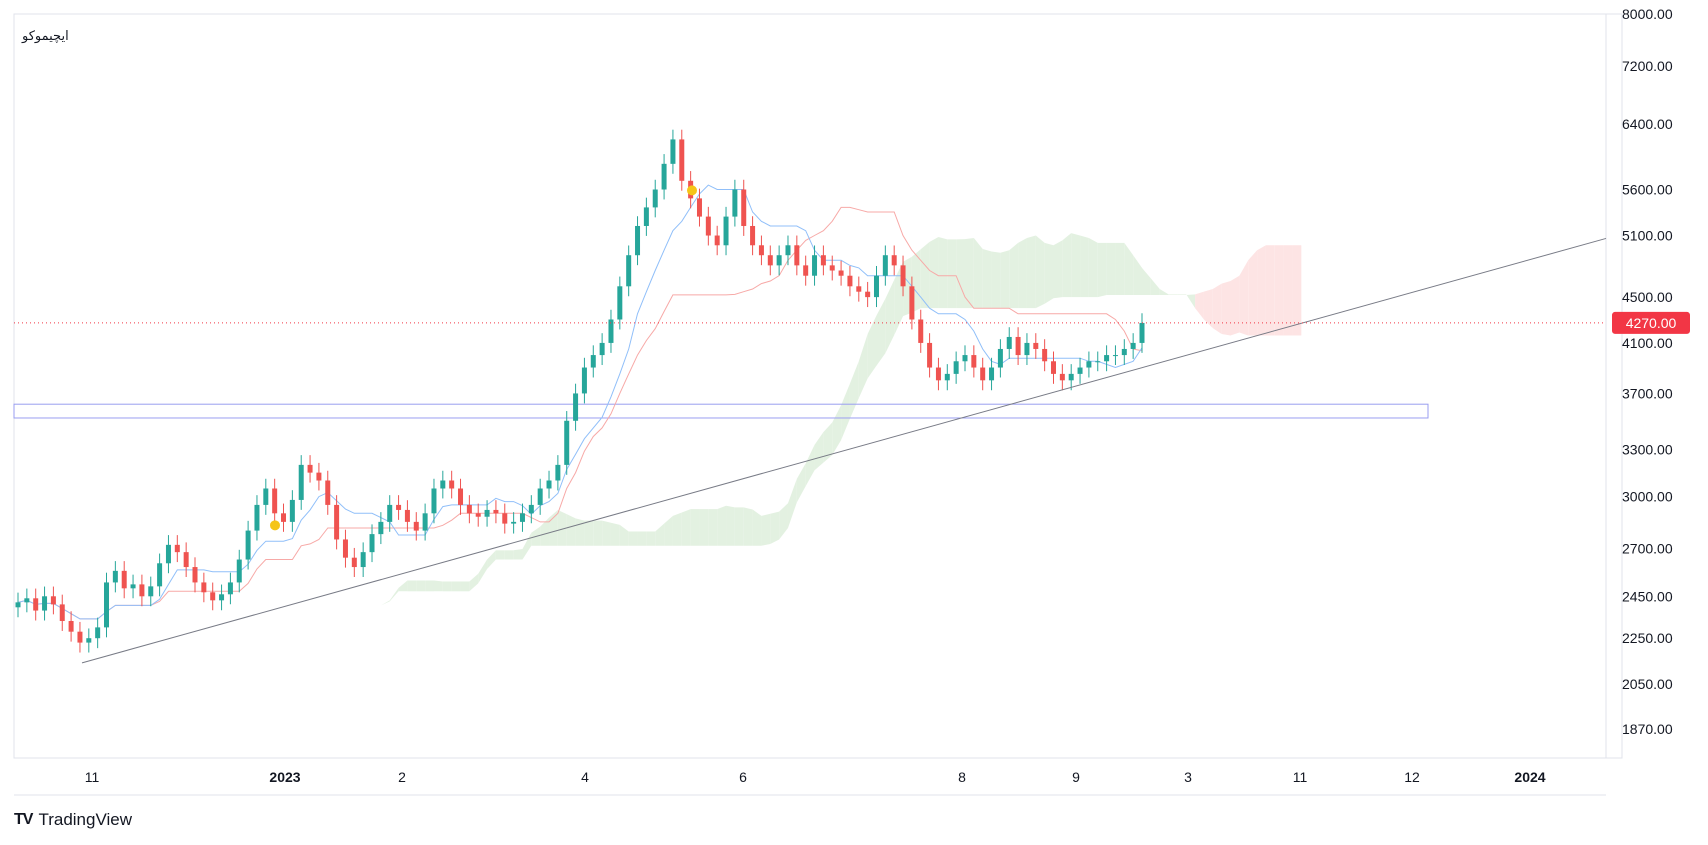 Image resolution: width=1708 pixels, height=845 pixels. What do you see at coordinates (1647, 297) in the screenshot?
I see `y-tick-label: 4500.00` at bounding box center [1647, 297].